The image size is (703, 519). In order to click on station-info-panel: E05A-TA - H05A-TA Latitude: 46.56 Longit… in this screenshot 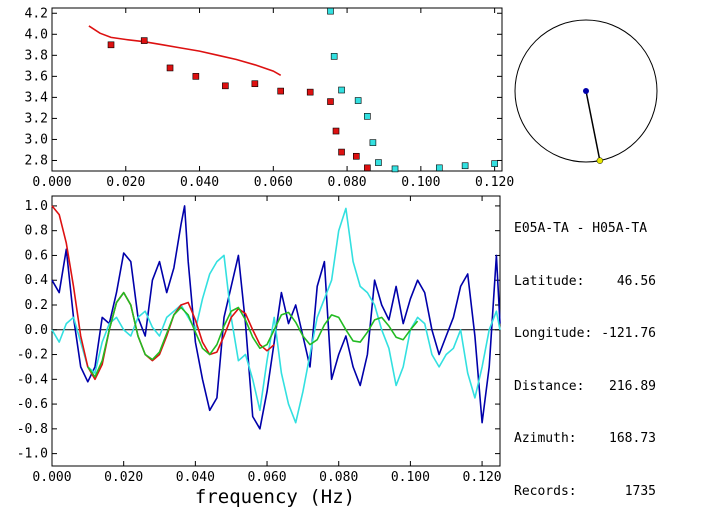, I will do `click(585, 351)`.